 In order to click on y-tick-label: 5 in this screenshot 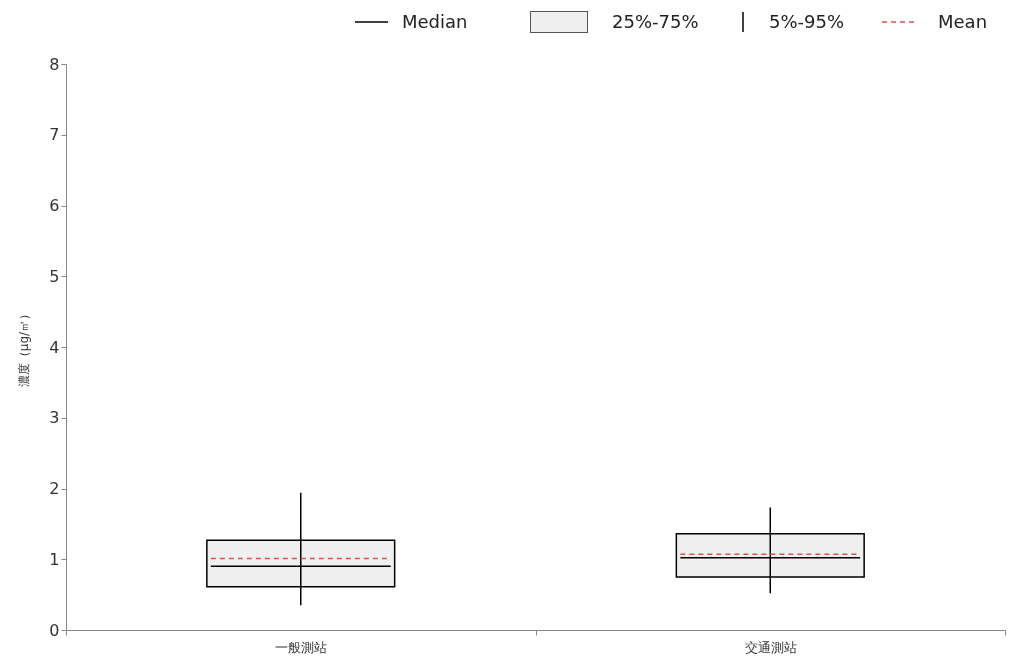, I will do `click(54, 276)`.